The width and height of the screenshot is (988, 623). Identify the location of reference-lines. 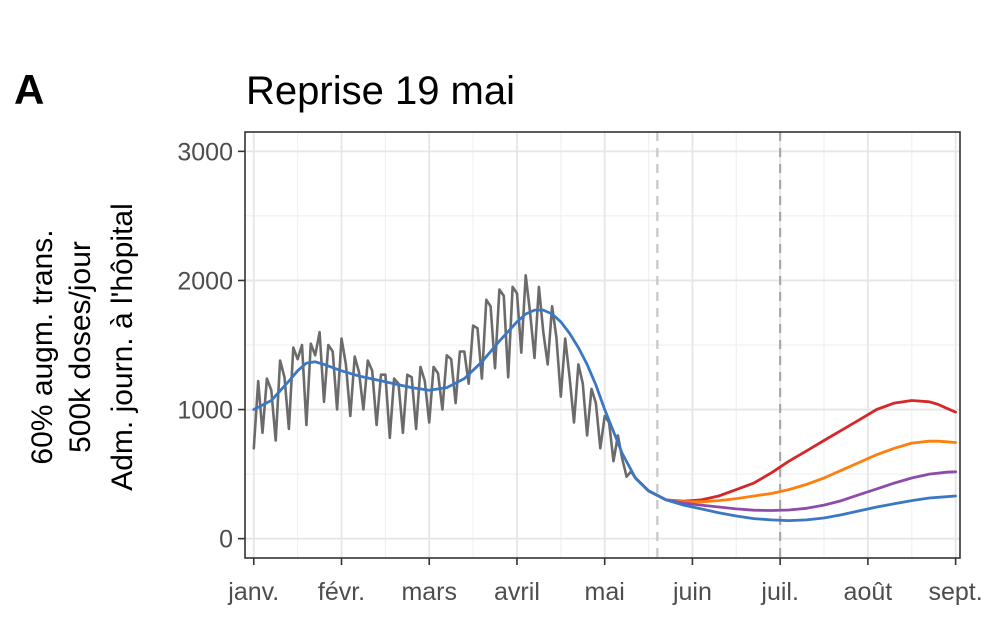
(719, 345).